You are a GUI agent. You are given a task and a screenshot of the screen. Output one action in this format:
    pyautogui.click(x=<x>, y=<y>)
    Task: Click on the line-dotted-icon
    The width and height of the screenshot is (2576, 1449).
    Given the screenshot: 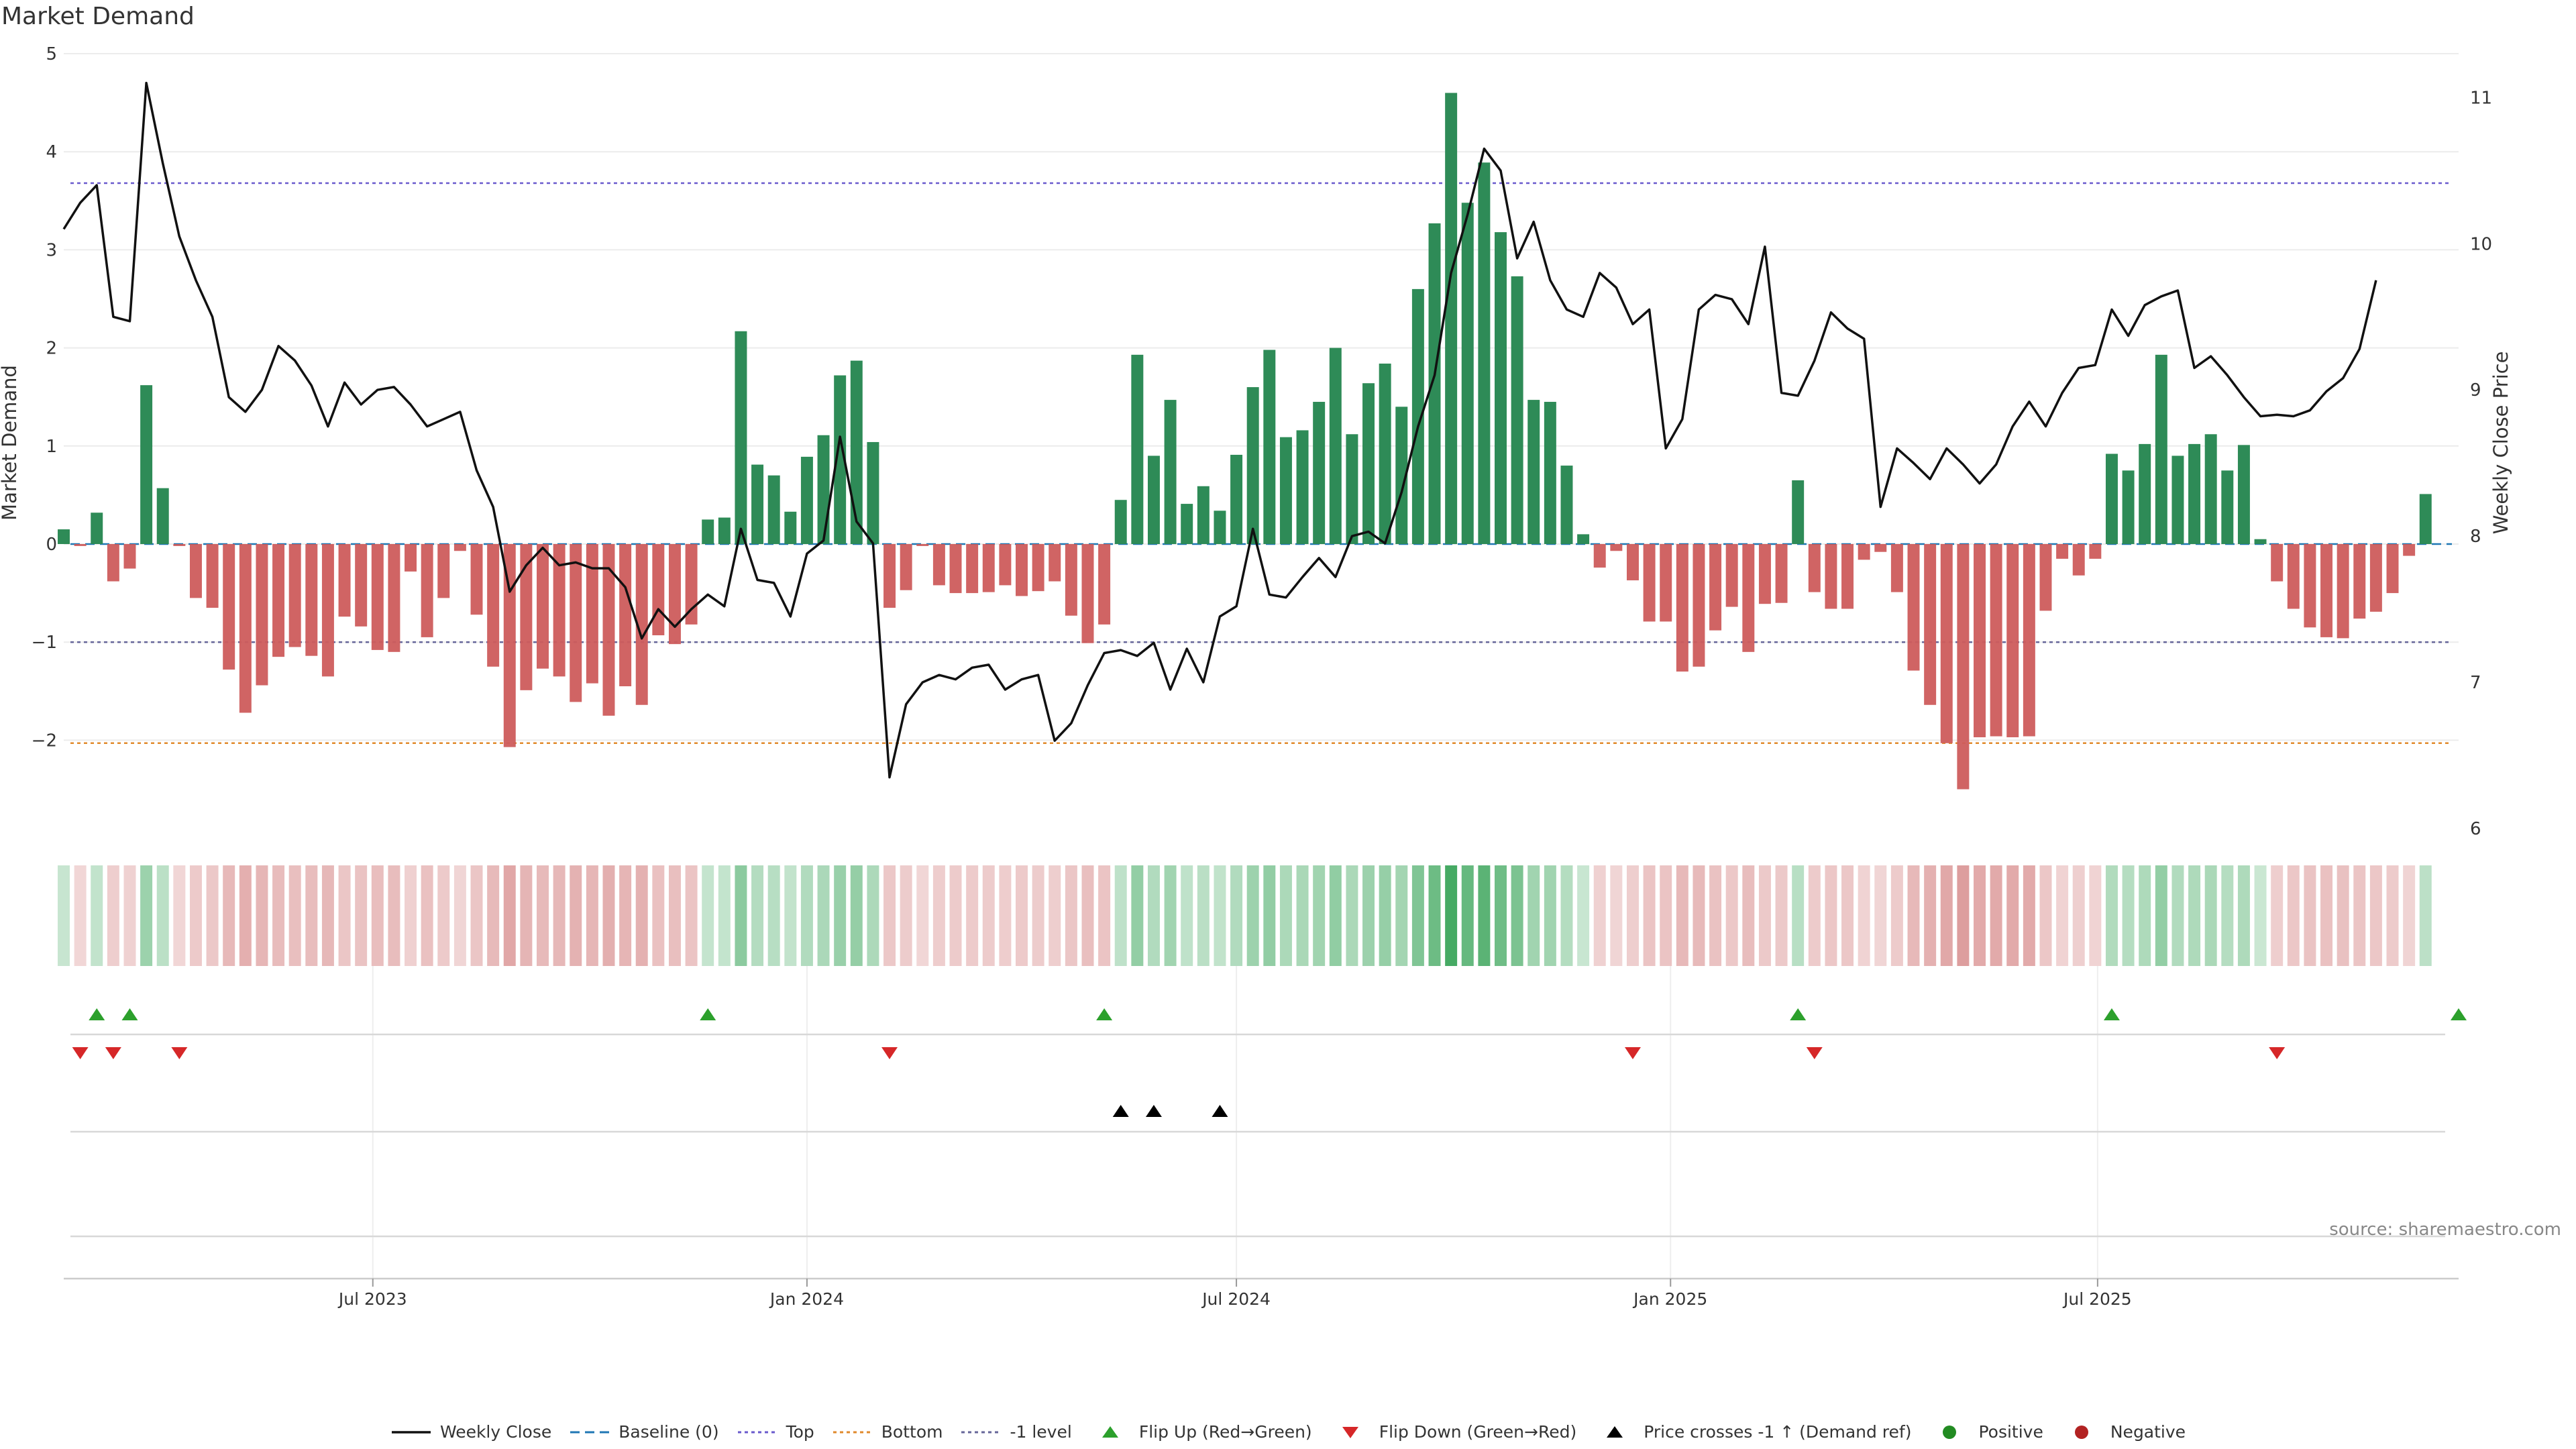 What is the action you would take?
    pyautogui.click(x=852, y=1432)
    